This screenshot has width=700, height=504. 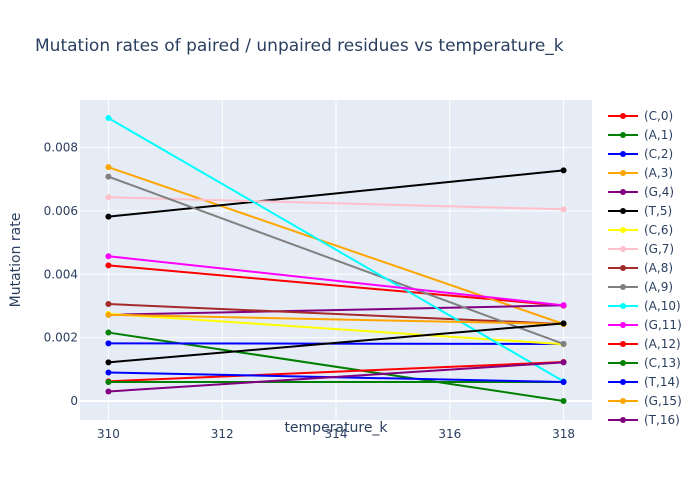 I want to click on legend-label: (C,13), so click(x=662, y=363).